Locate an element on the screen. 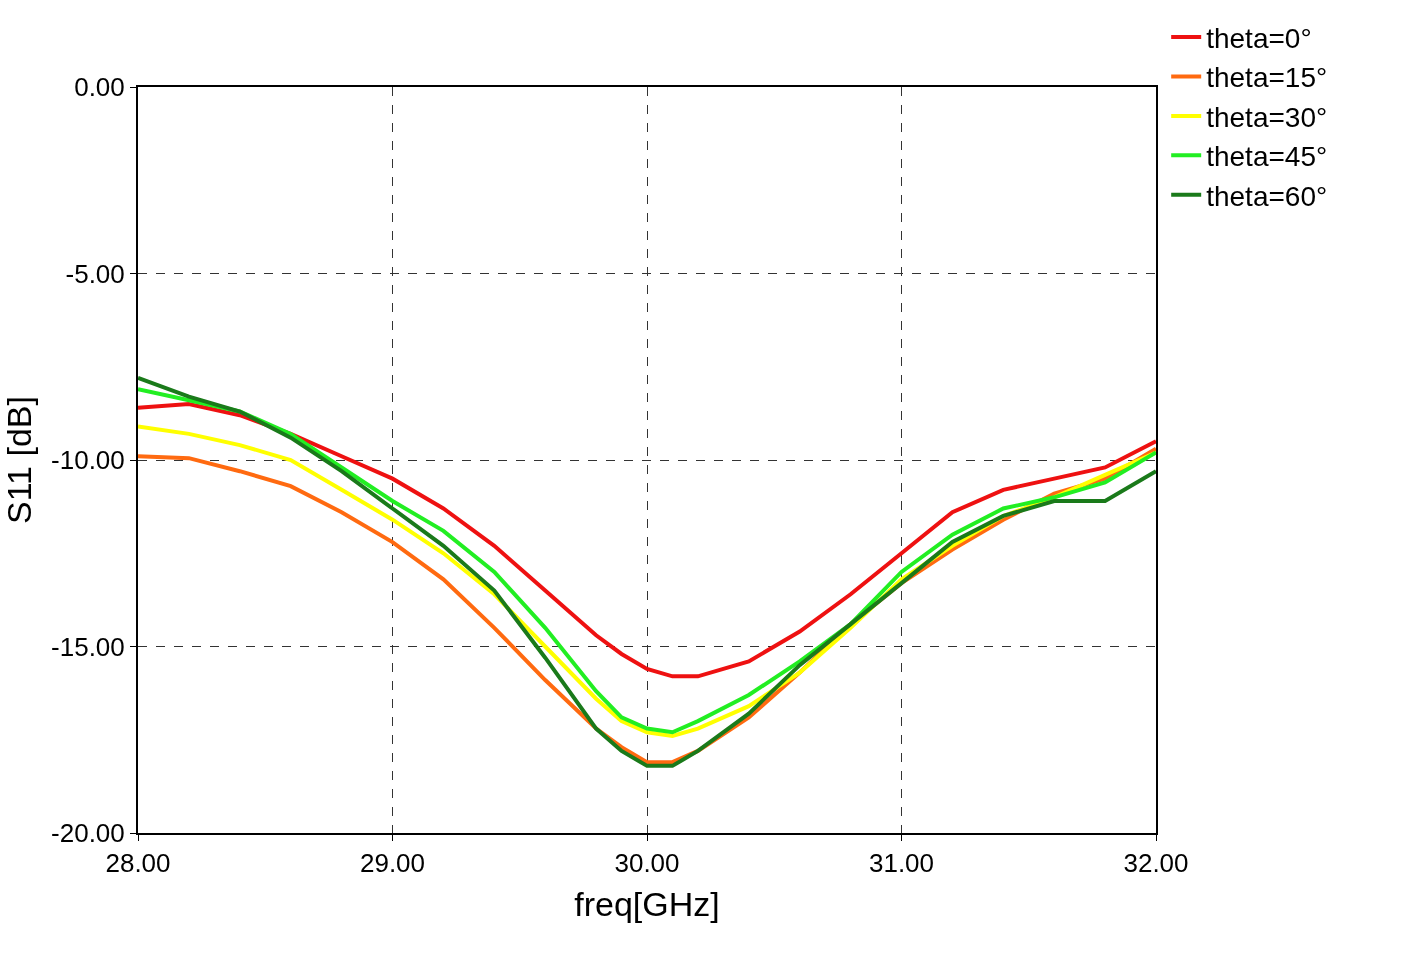 The image size is (1426, 953). y-tick-label: -15.00 is located at coordinates (88, 646).